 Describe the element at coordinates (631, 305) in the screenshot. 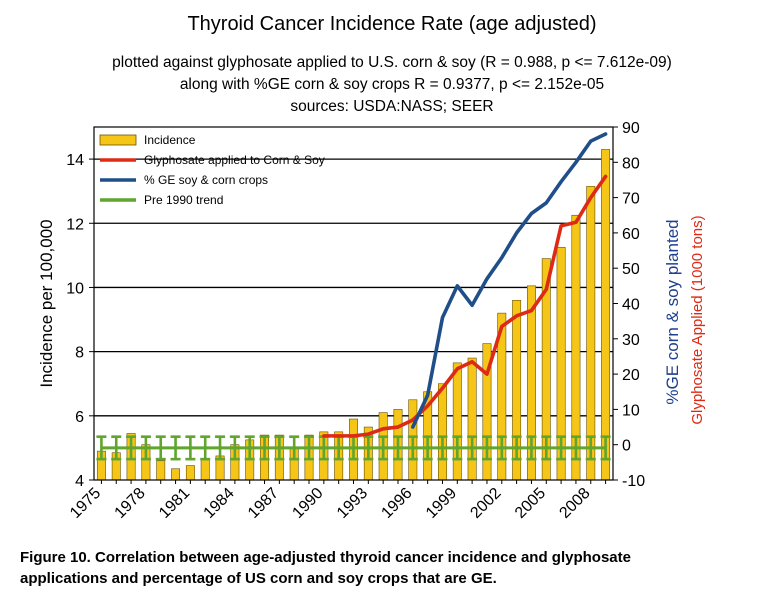

I see `y2-tick-label: 40` at that location.